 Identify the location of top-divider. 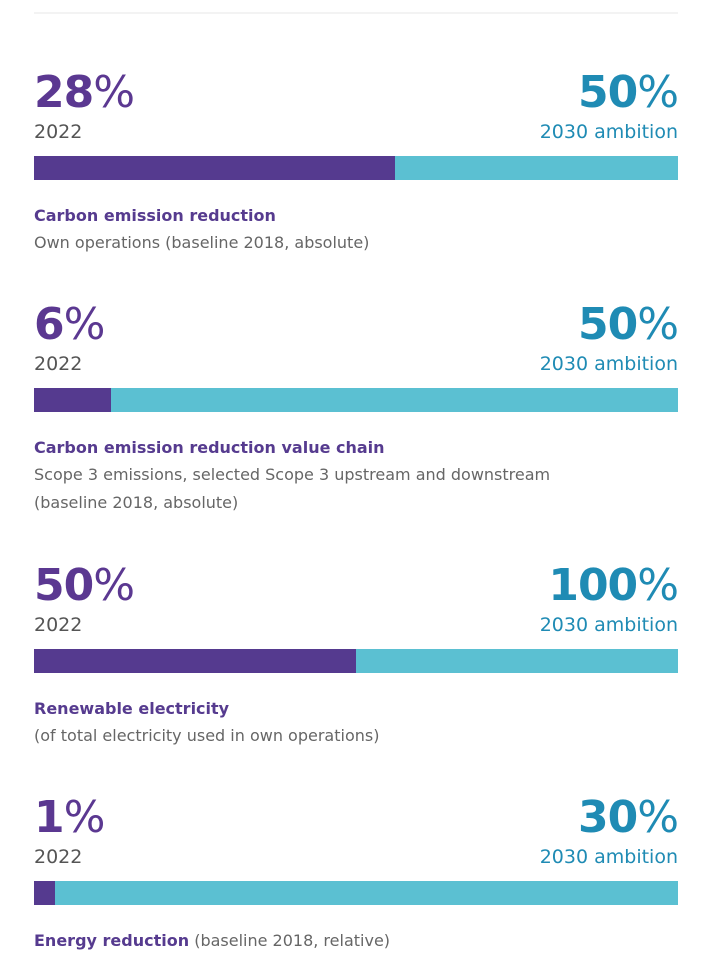
(356, 13).